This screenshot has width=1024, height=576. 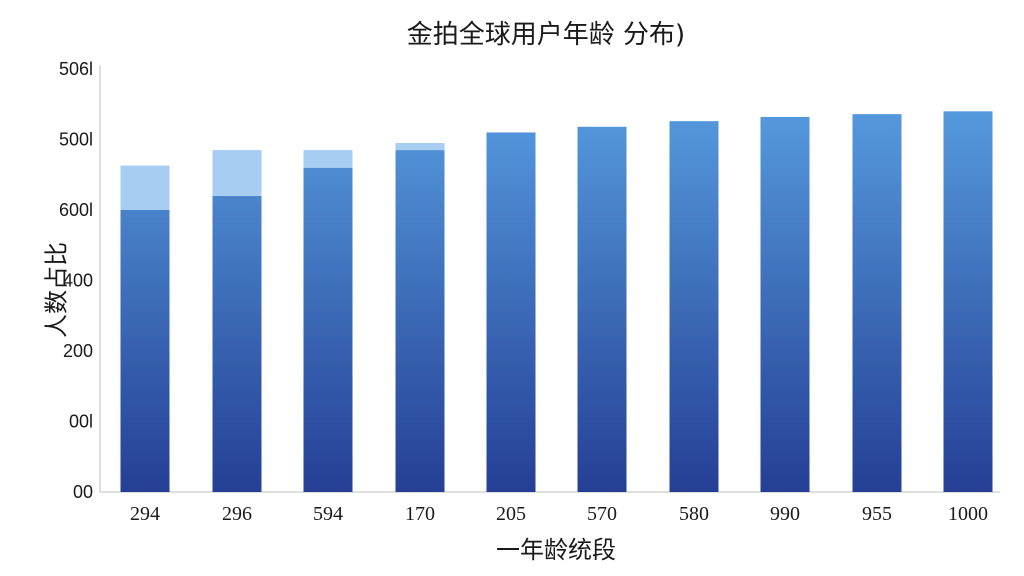 What do you see at coordinates (694, 514) in the screenshot?
I see `x-tick-label: 580` at bounding box center [694, 514].